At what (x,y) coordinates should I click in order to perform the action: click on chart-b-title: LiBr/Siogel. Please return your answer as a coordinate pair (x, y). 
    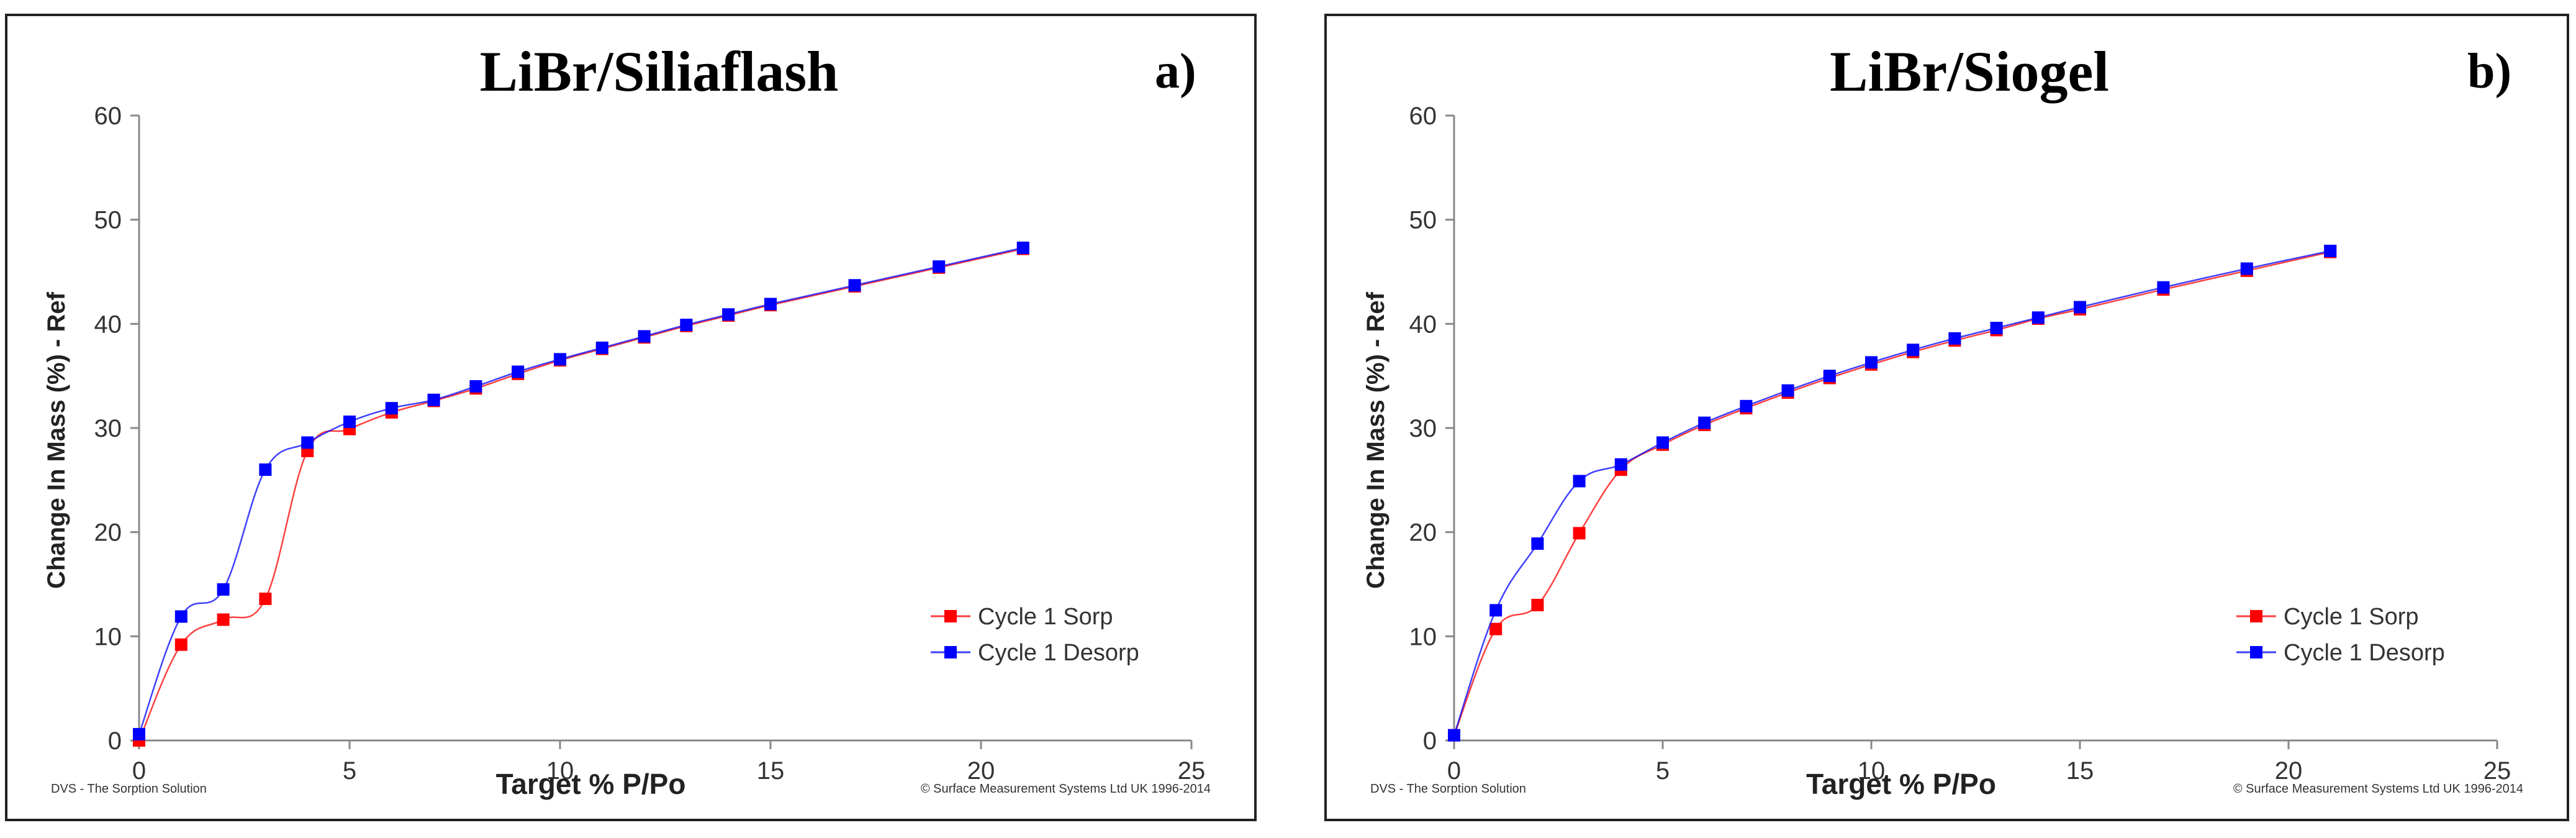
    Looking at the image, I should click on (1969, 71).